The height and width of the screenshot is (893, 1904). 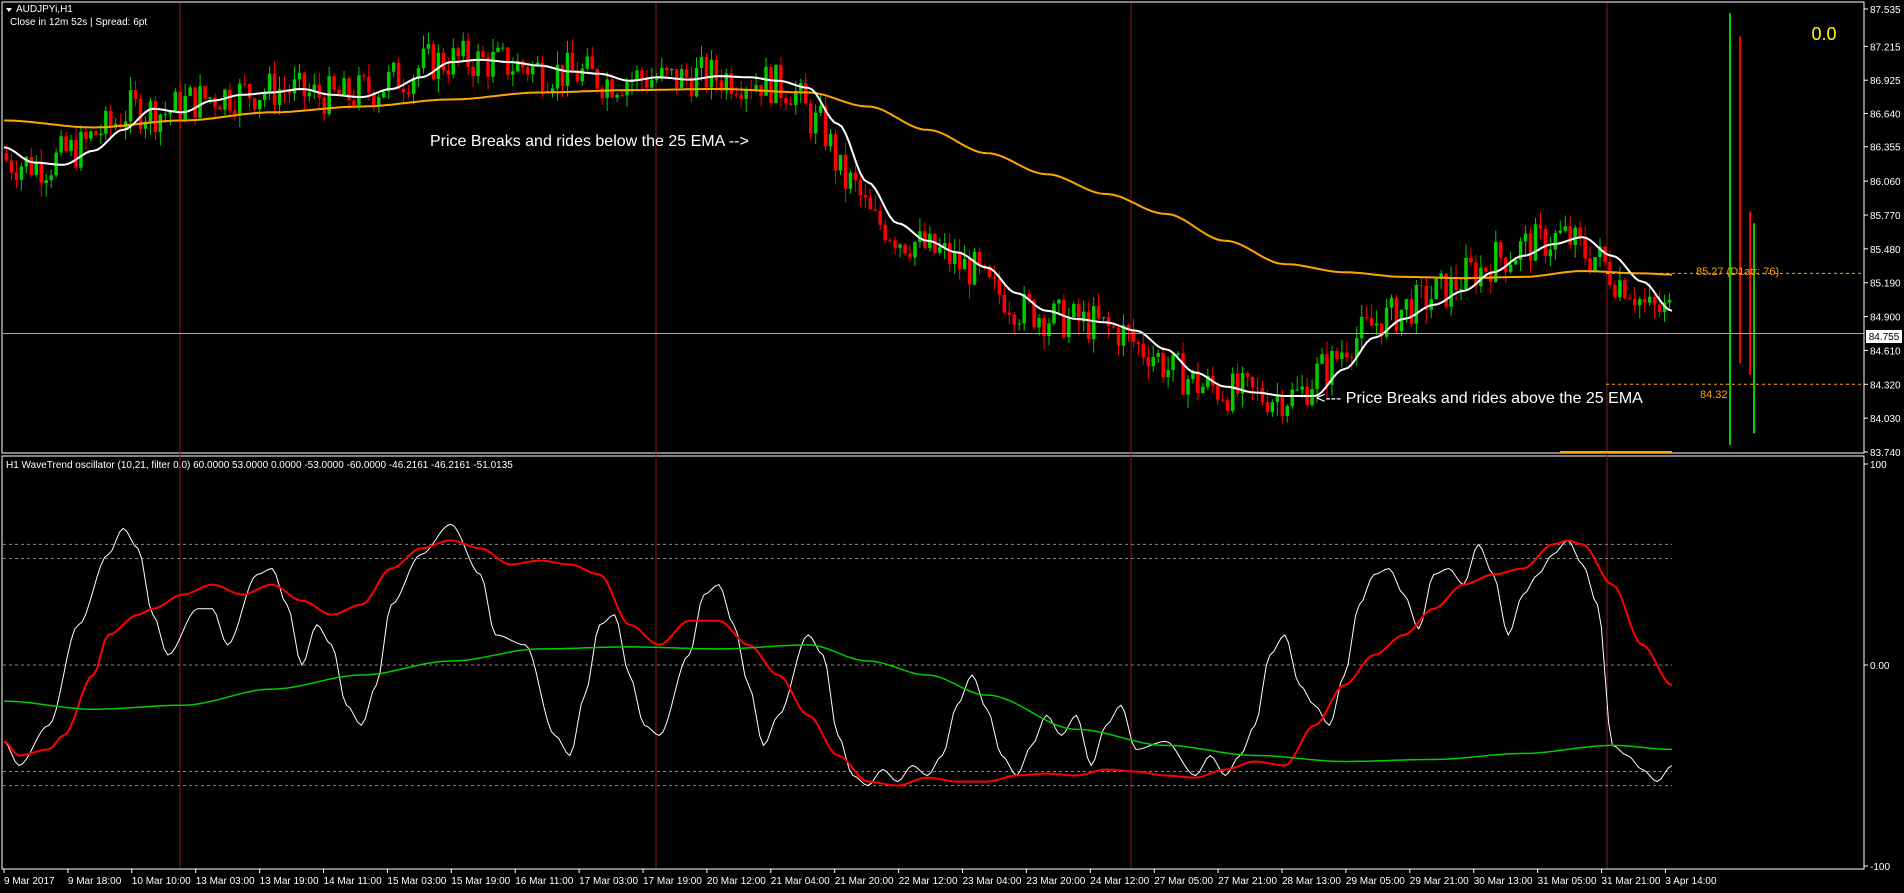 I want to click on time-tick-label: 16 Mar 11:00, so click(x=544, y=881).